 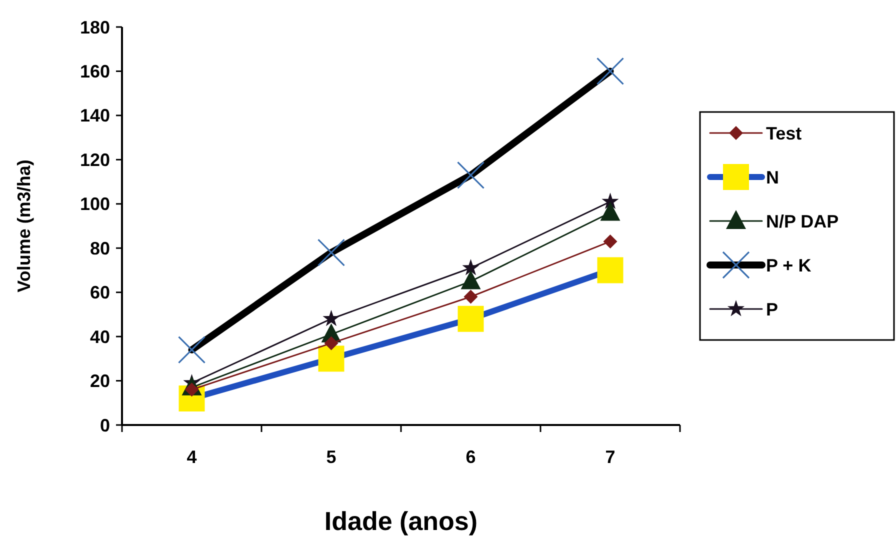 I want to click on legend-label: N/P DAP, so click(x=802, y=221).